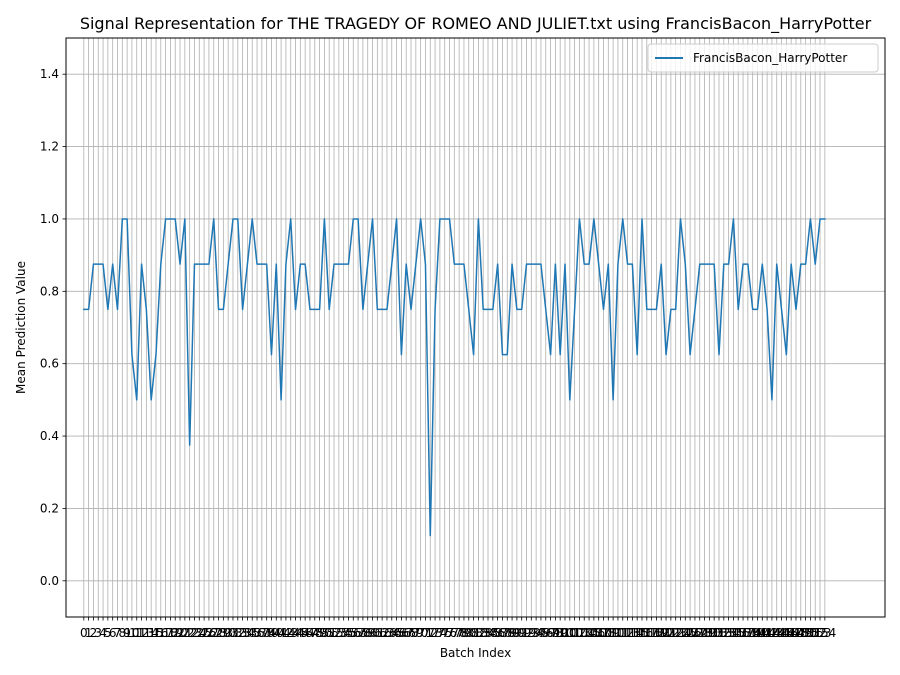  What do you see at coordinates (348, 633) in the screenshot?
I see `x-tick-label: 55` at bounding box center [348, 633].